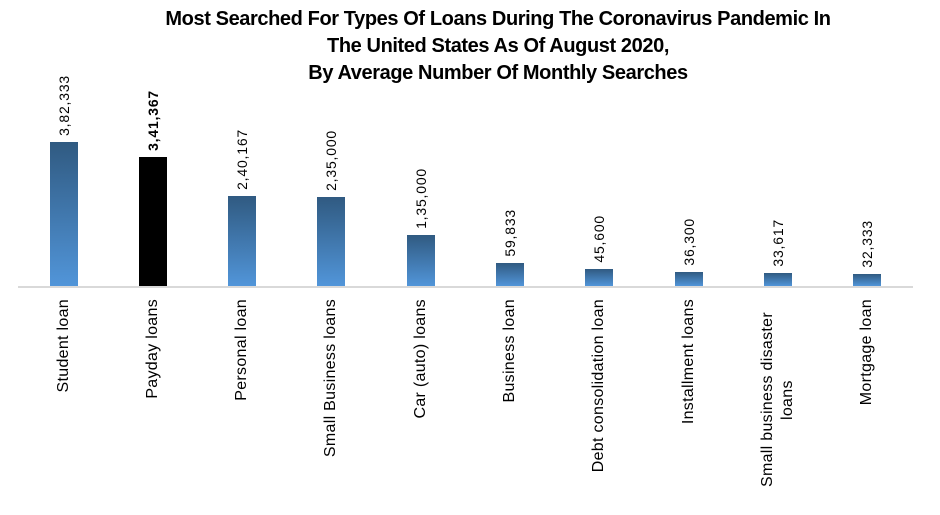 The height and width of the screenshot is (515, 940). Describe the element at coordinates (778, 400) in the screenshot. I see `category-label-8: Small business disaster loans` at that location.